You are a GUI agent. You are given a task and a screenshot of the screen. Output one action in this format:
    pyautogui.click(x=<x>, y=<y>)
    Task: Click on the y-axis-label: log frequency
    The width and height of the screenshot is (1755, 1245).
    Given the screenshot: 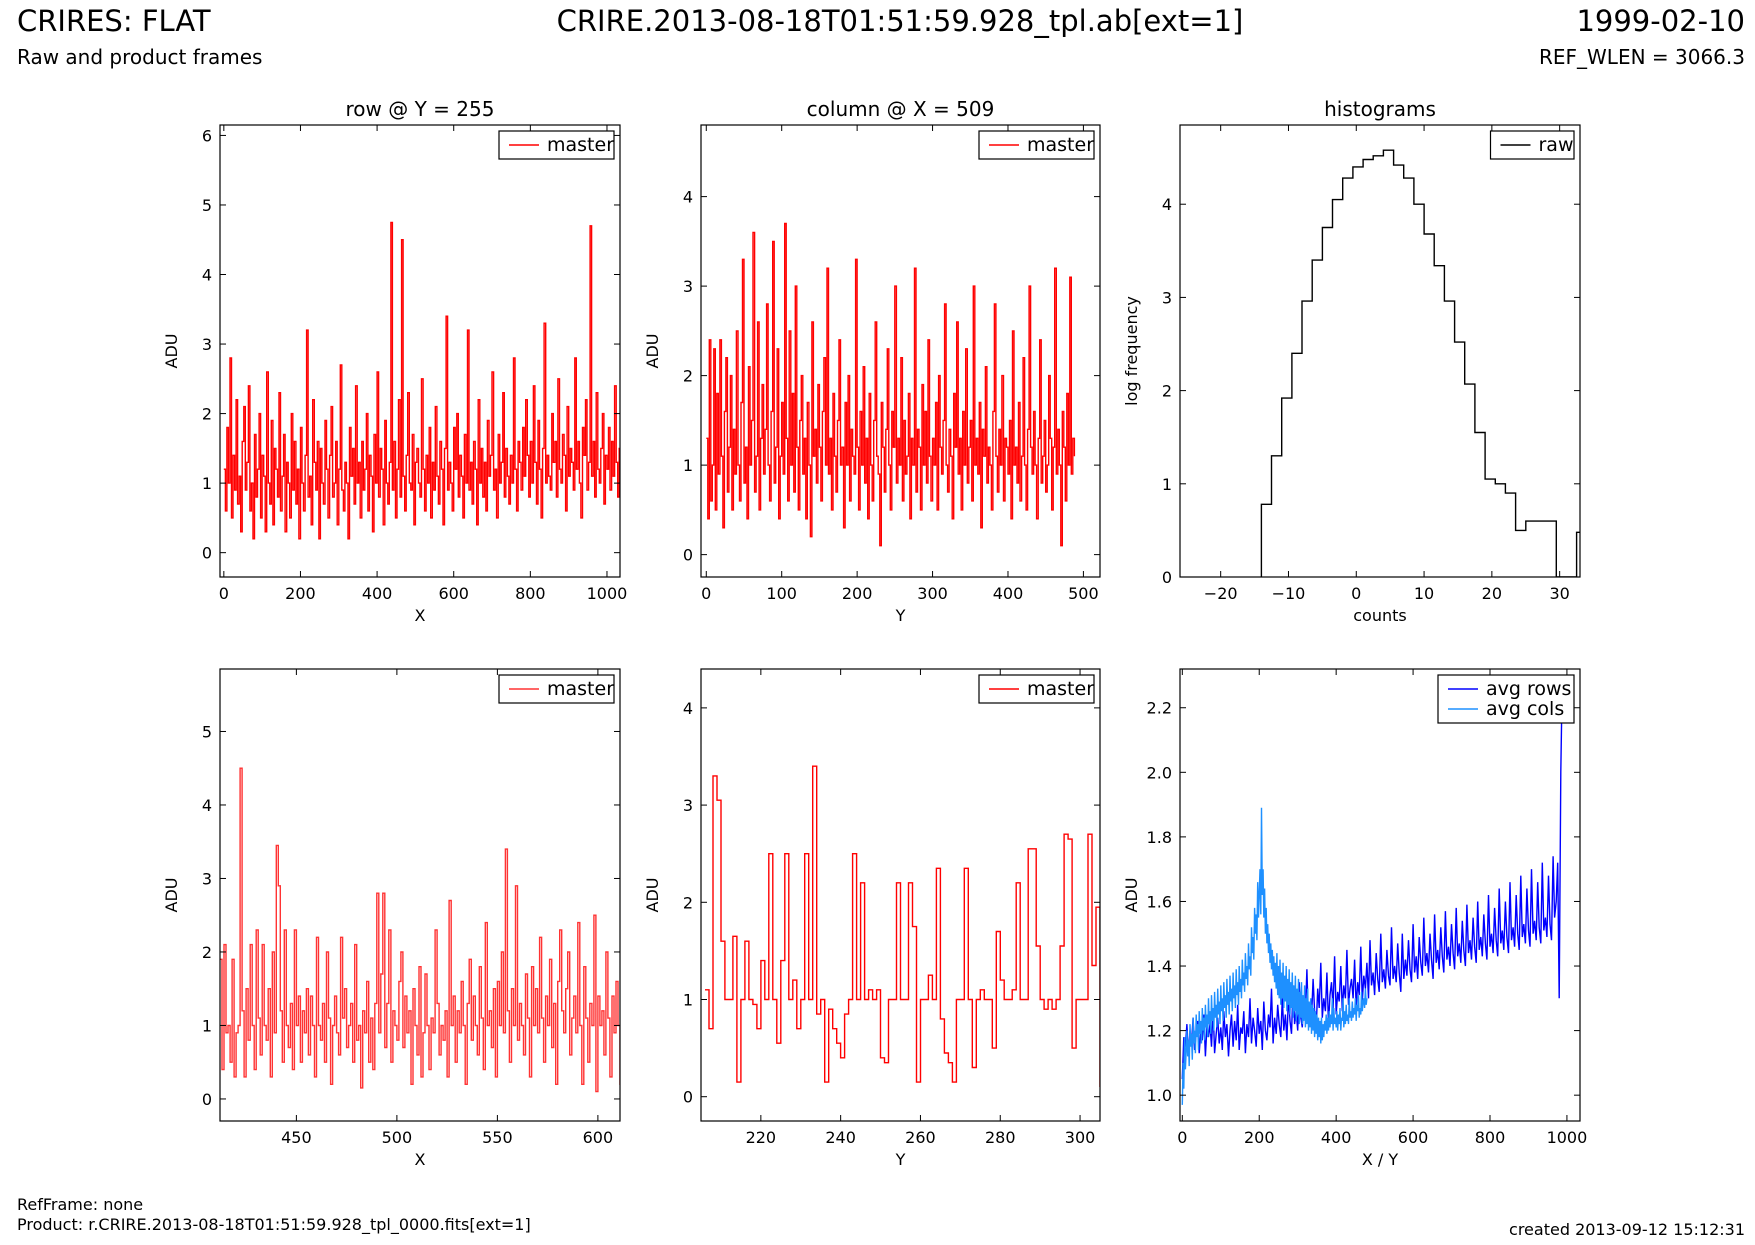 What is the action you would take?
    pyautogui.click(x=1131, y=351)
    